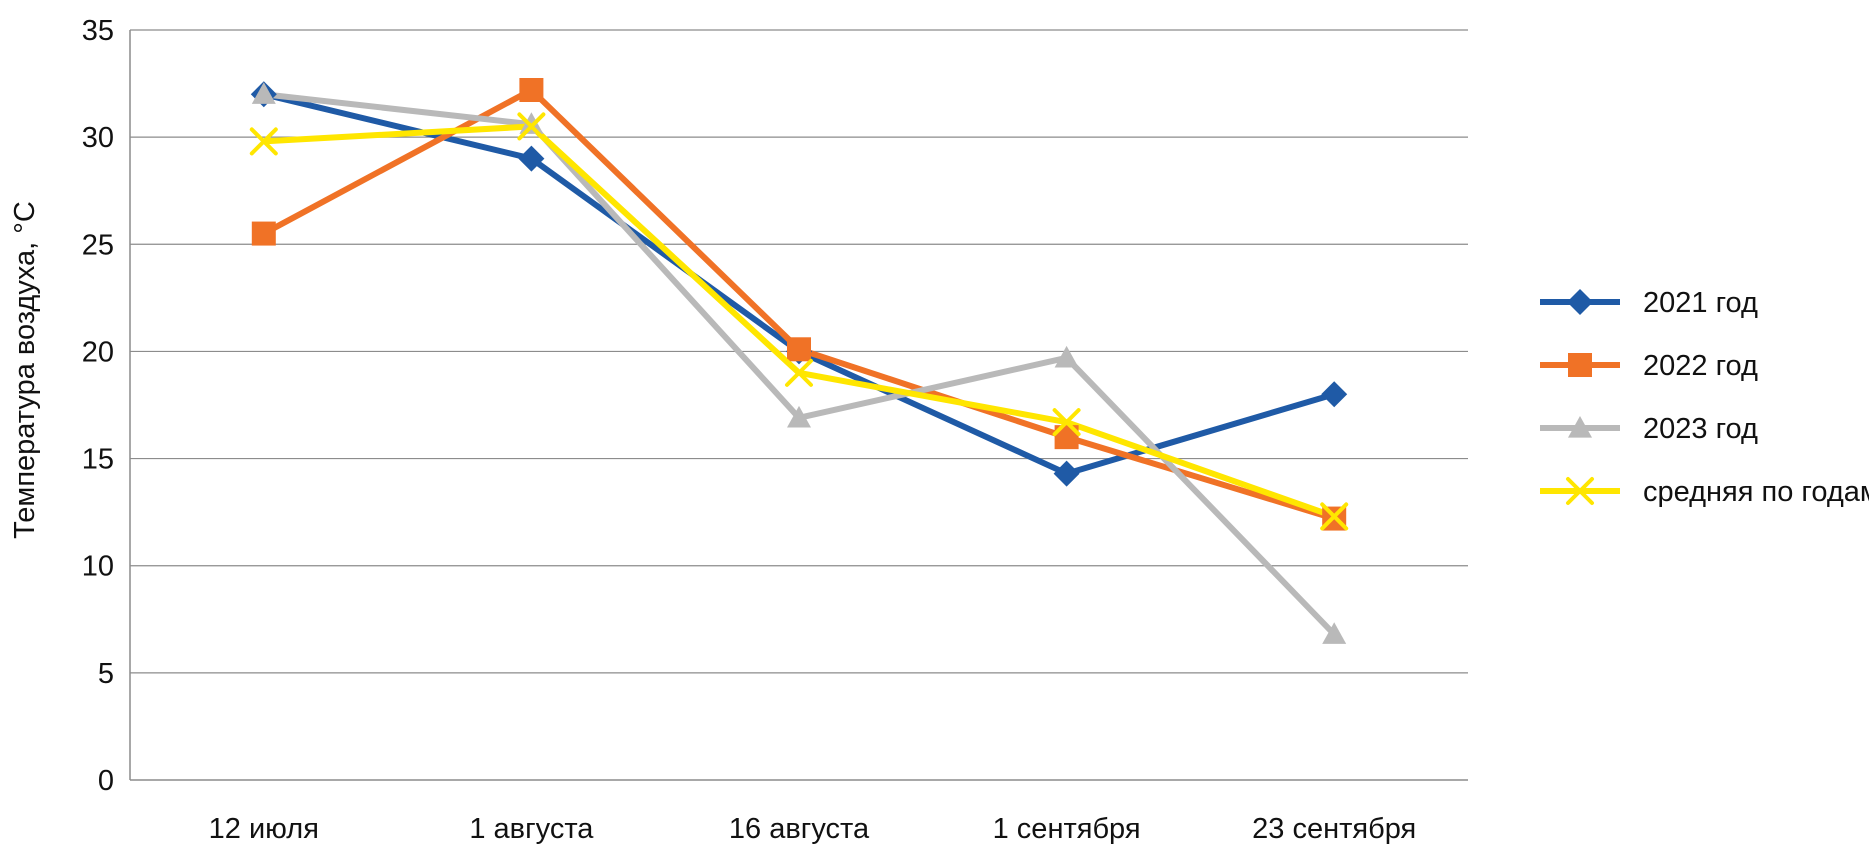  Describe the element at coordinates (1700, 303) in the screenshot. I see `legend-label: 2021 год` at that location.